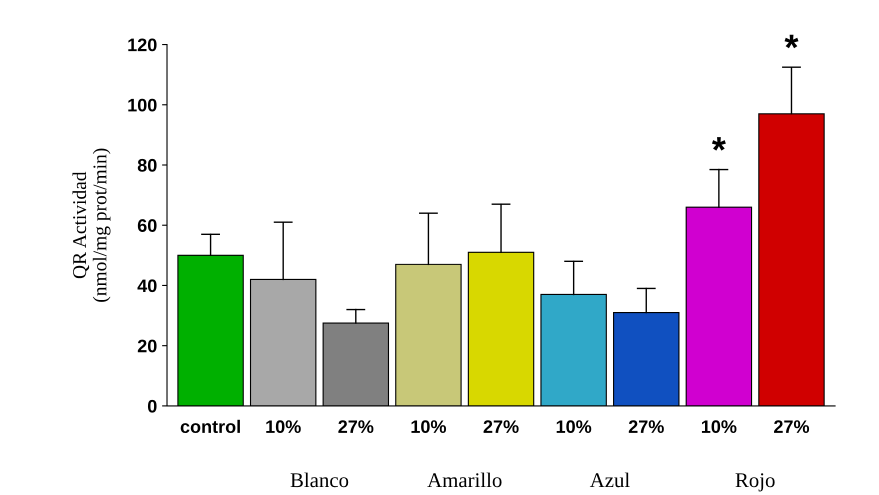 This screenshot has width=879, height=495. Describe the element at coordinates (91, 225) in the screenshot. I see `y-axis-title: QR Actividad (nmol/mg prot/min)` at that location.